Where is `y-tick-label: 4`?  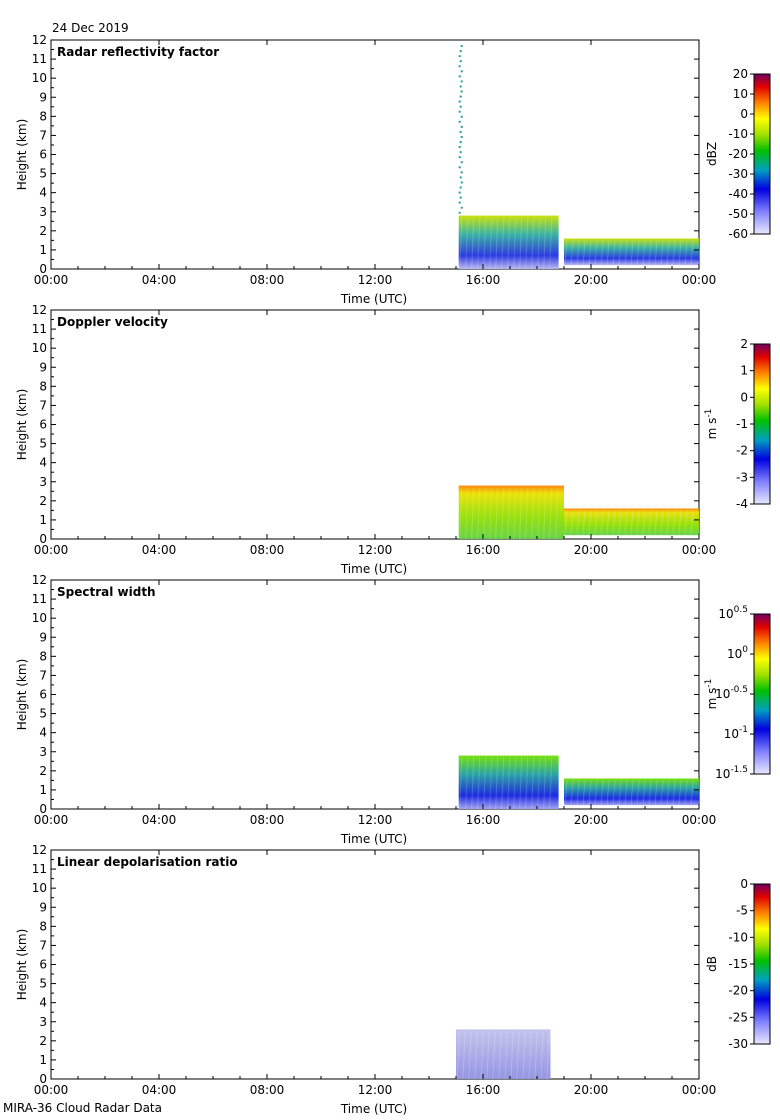 y-tick-label: 4 is located at coordinates (43, 1003).